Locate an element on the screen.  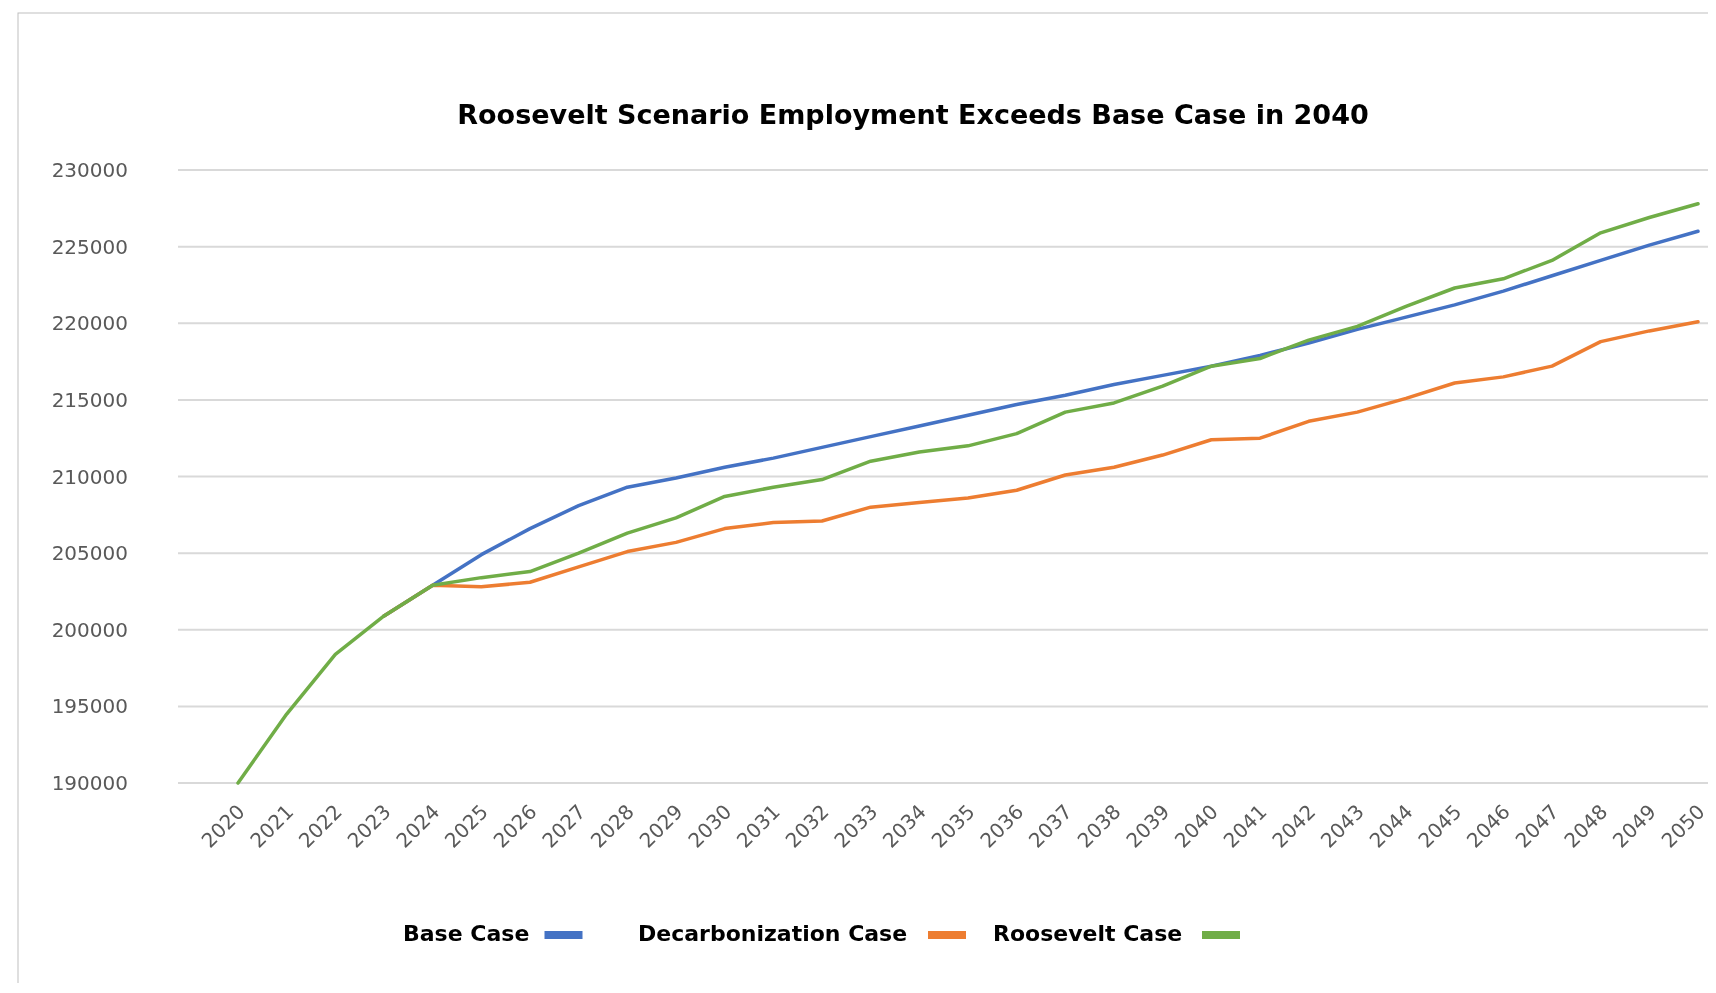
chart-title: Roosevelt Scenario Employment Exceeds Base Case in 2040 is located at coordinates (913, 114).